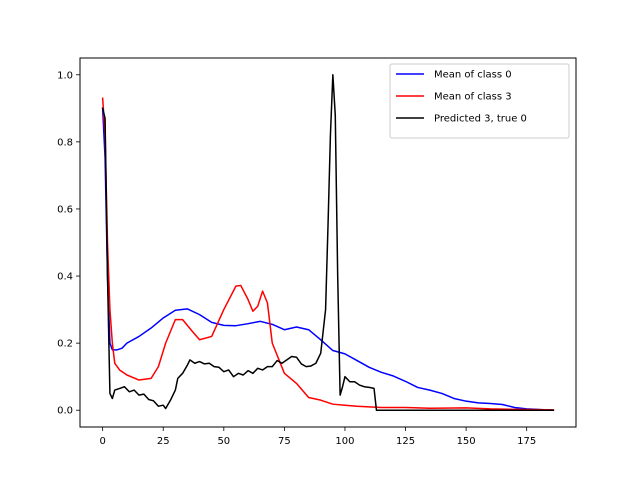 This screenshot has width=640, height=480. What do you see at coordinates (163, 441) in the screenshot?
I see `x-tick-label: 25` at bounding box center [163, 441].